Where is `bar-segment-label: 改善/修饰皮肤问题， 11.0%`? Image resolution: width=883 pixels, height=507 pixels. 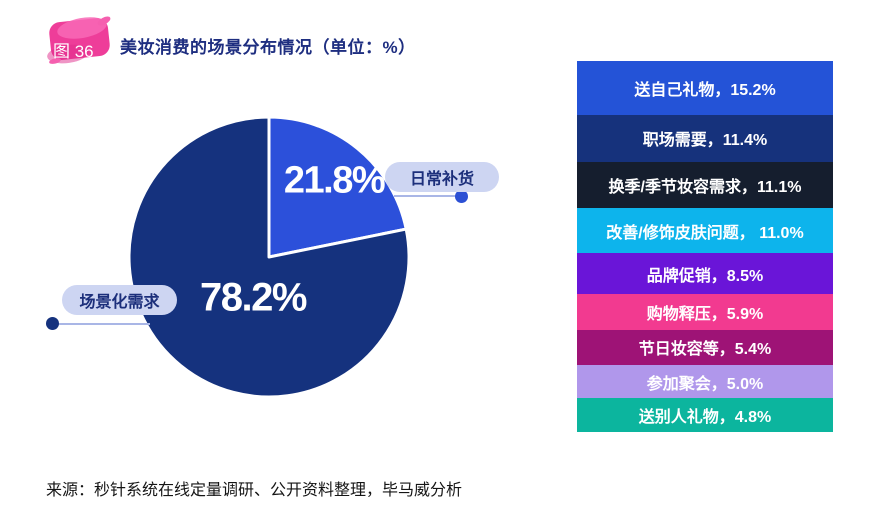
bar-segment-label: 改善/修饰皮肤问题， 11.0% is located at coordinates (705, 233).